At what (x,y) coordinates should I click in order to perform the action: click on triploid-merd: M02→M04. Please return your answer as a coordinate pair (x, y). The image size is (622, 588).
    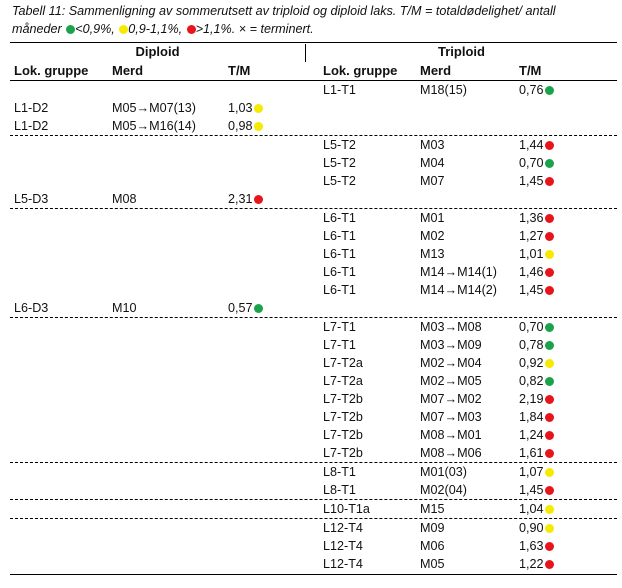
    Looking at the image, I should click on (451, 363).